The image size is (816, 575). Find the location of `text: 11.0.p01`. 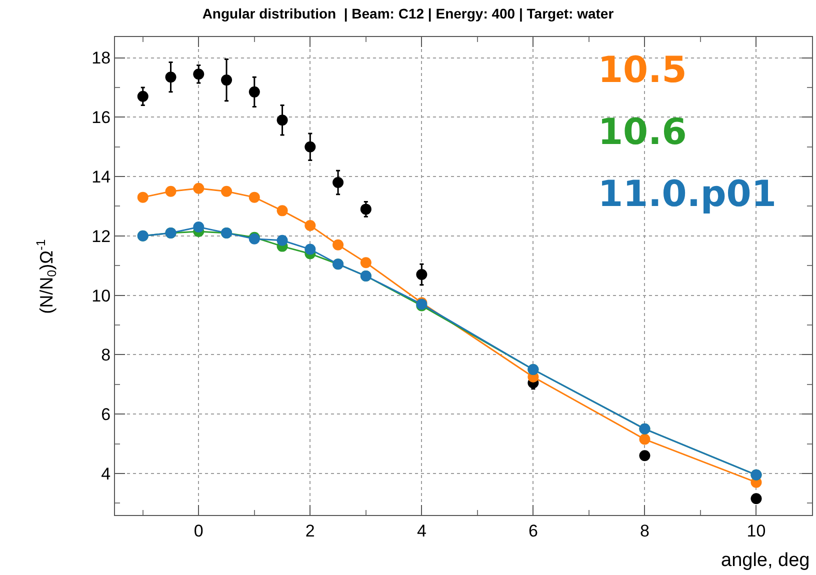

text: 11.0.p01 is located at coordinates (687, 194).